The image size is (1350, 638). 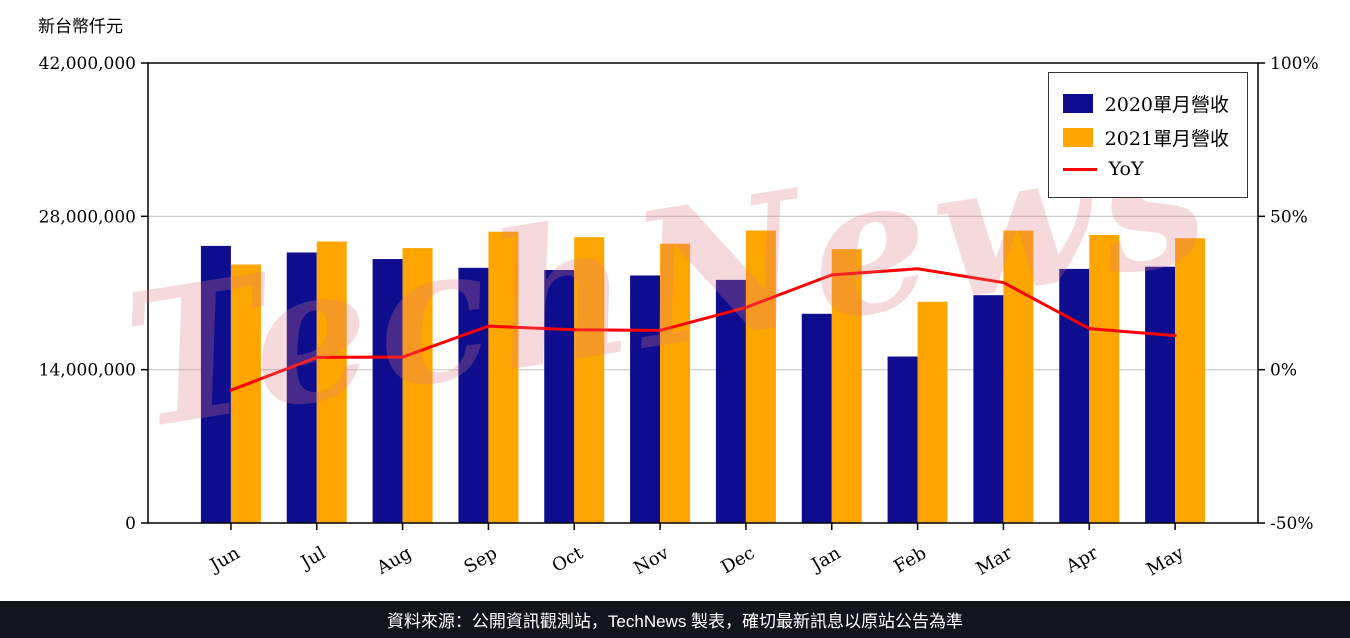 I want to click on right-tick-label: 50%, so click(x=1289, y=217).